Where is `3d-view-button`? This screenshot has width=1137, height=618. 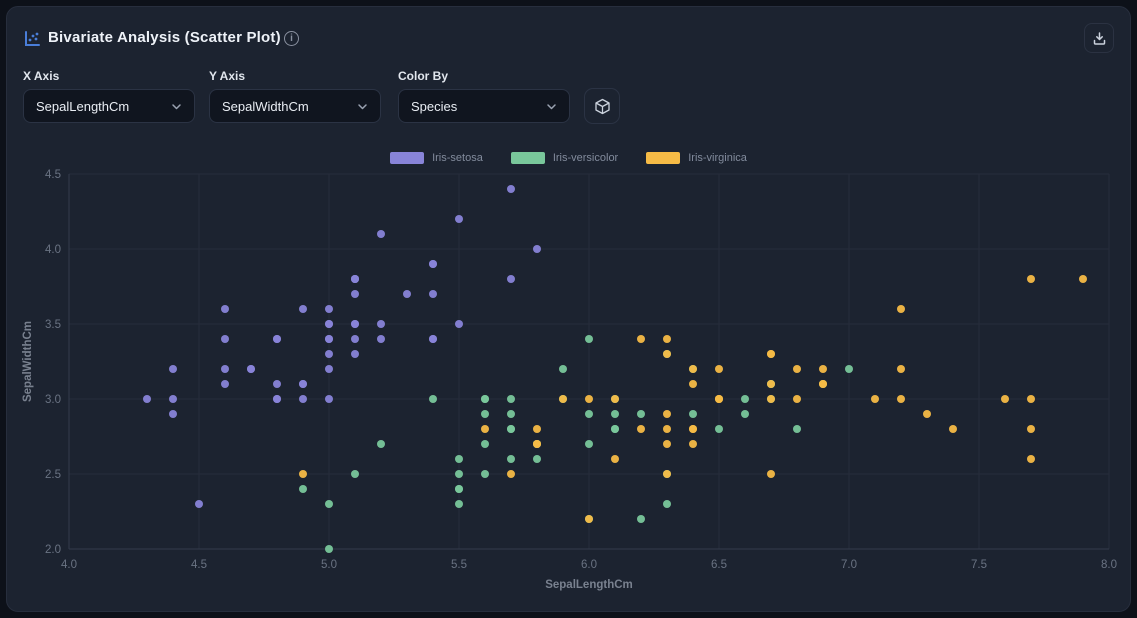
3d-view-button is located at coordinates (602, 106).